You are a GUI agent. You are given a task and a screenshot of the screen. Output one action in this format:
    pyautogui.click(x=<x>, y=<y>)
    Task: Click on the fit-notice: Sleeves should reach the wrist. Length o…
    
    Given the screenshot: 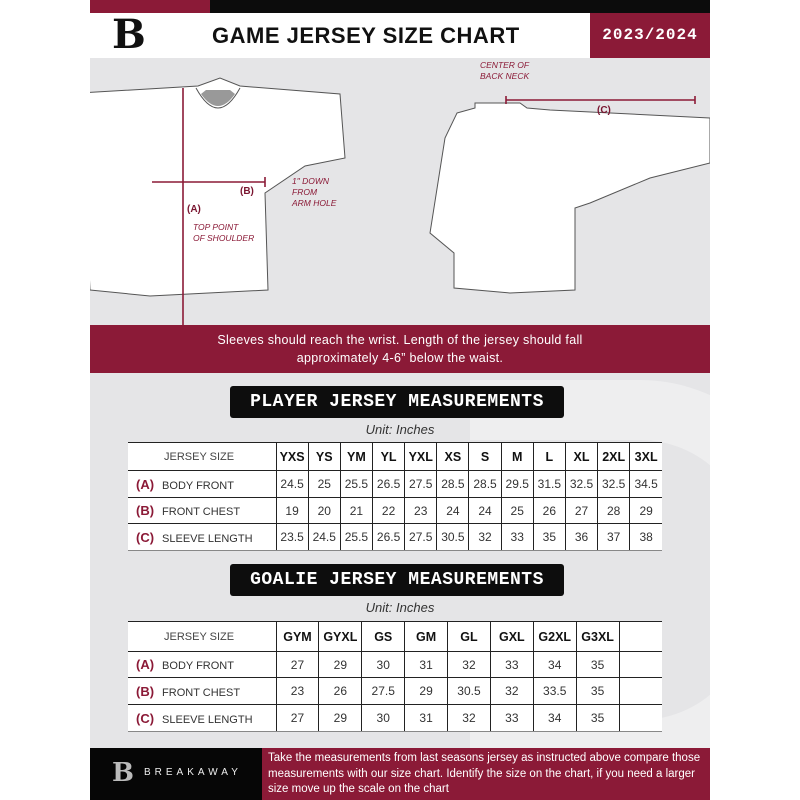 What is the action you would take?
    pyautogui.click(x=400, y=349)
    